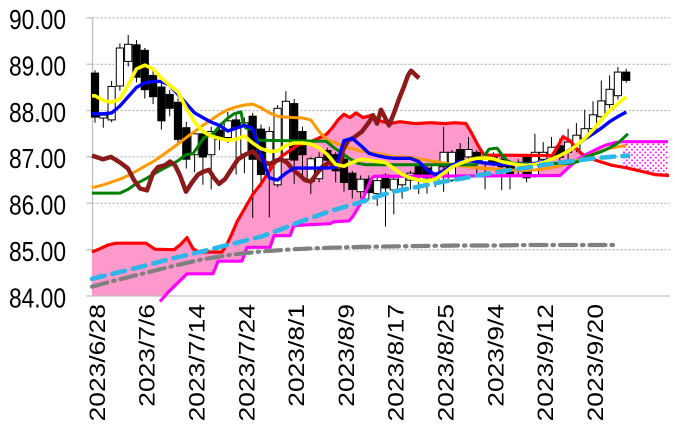  What do you see at coordinates (37, 159) in the screenshot?
I see `svg-text: 87.00` at bounding box center [37, 159].